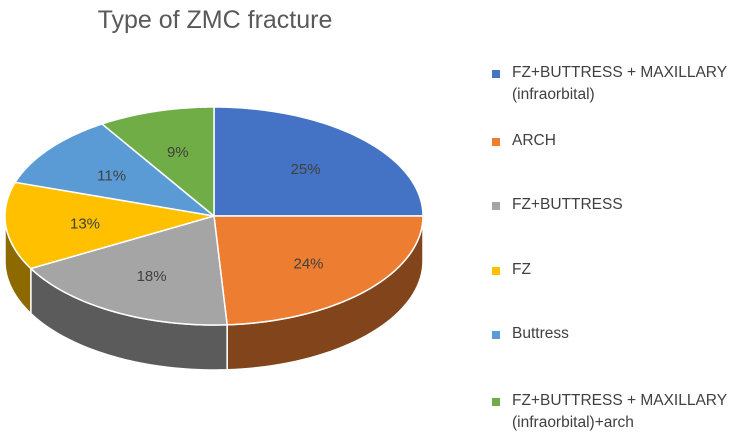 The height and width of the screenshot is (439, 753). I want to click on legend-label-line2: (infraorbital)+arch, so click(573, 422).